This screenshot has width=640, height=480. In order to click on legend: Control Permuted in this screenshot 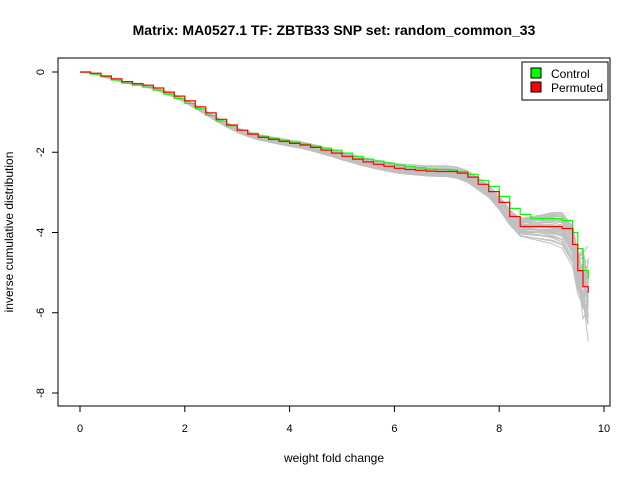, I will do `click(565, 81)`.